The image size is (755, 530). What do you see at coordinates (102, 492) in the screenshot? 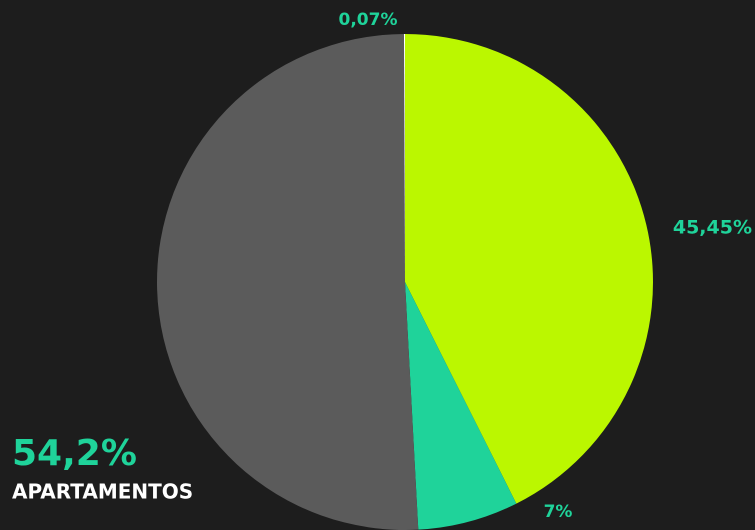
I see `category-label: APARTAMENTOS` at bounding box center [102, 492].